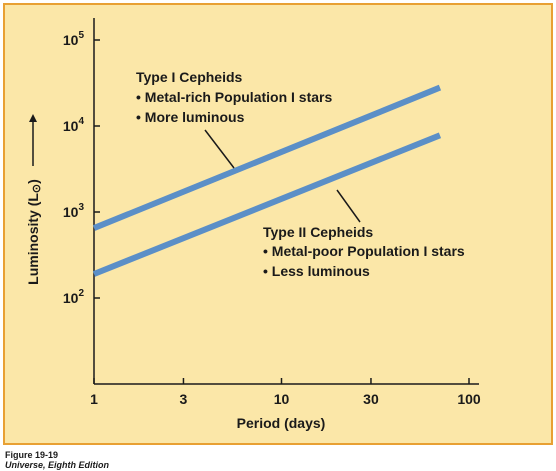  I want to click on x-ticks: 1 3 10 30 100, so click(285, 392).